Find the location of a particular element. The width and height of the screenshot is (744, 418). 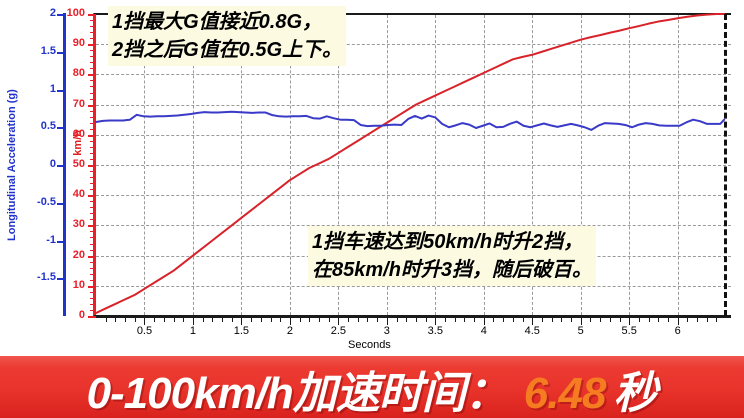

annotation-top-line1: 1挡最大G值接近0.8G， is located at coordinates (217, 22).